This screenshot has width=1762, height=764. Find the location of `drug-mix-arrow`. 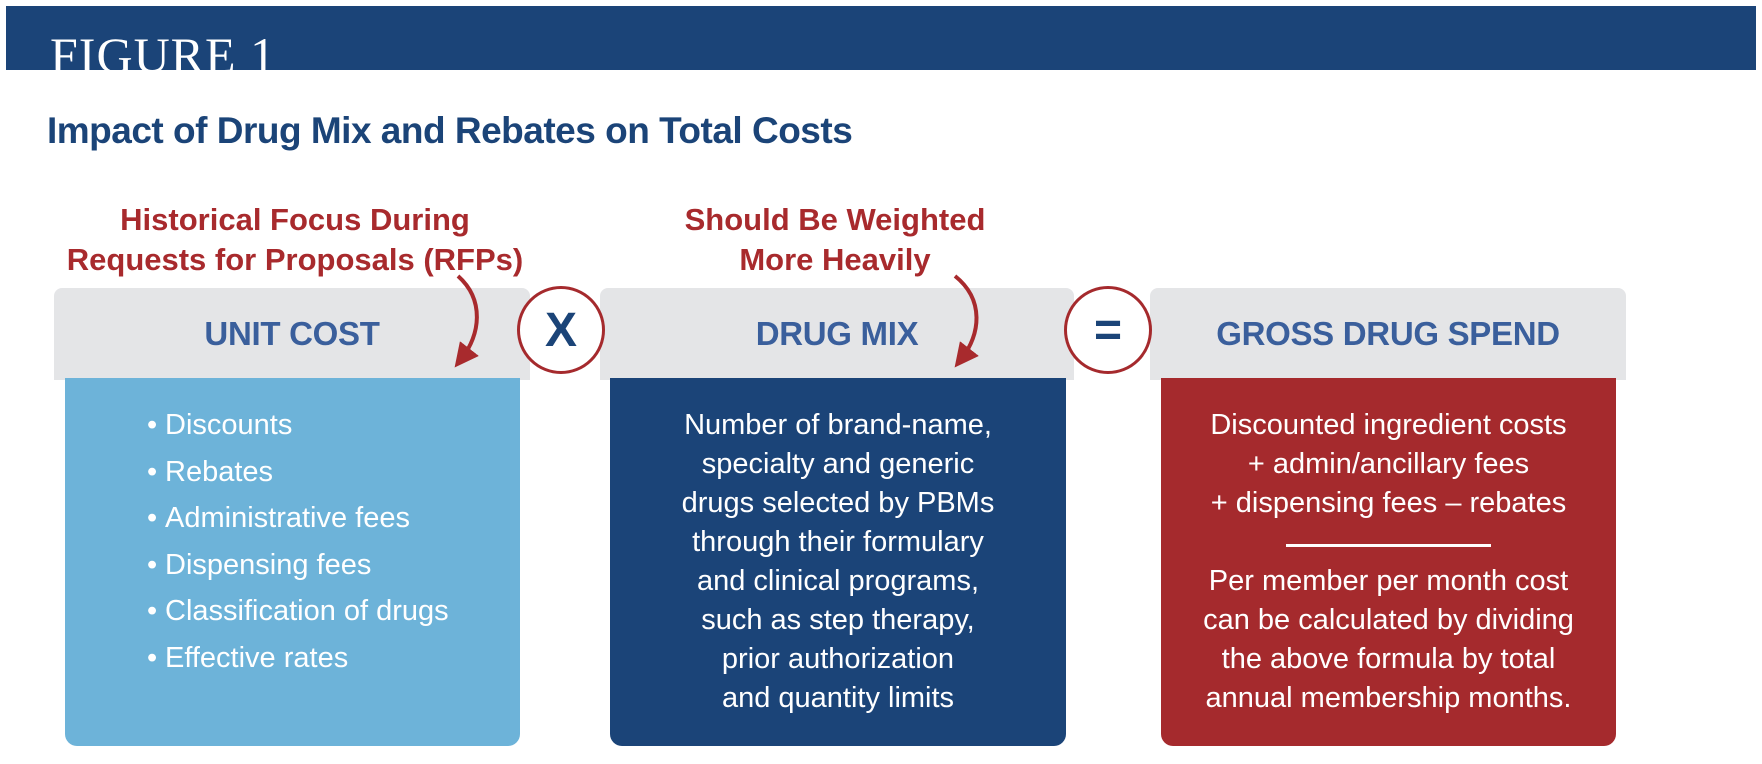

drug-mix-arrow is located at coordinates (966, 321).